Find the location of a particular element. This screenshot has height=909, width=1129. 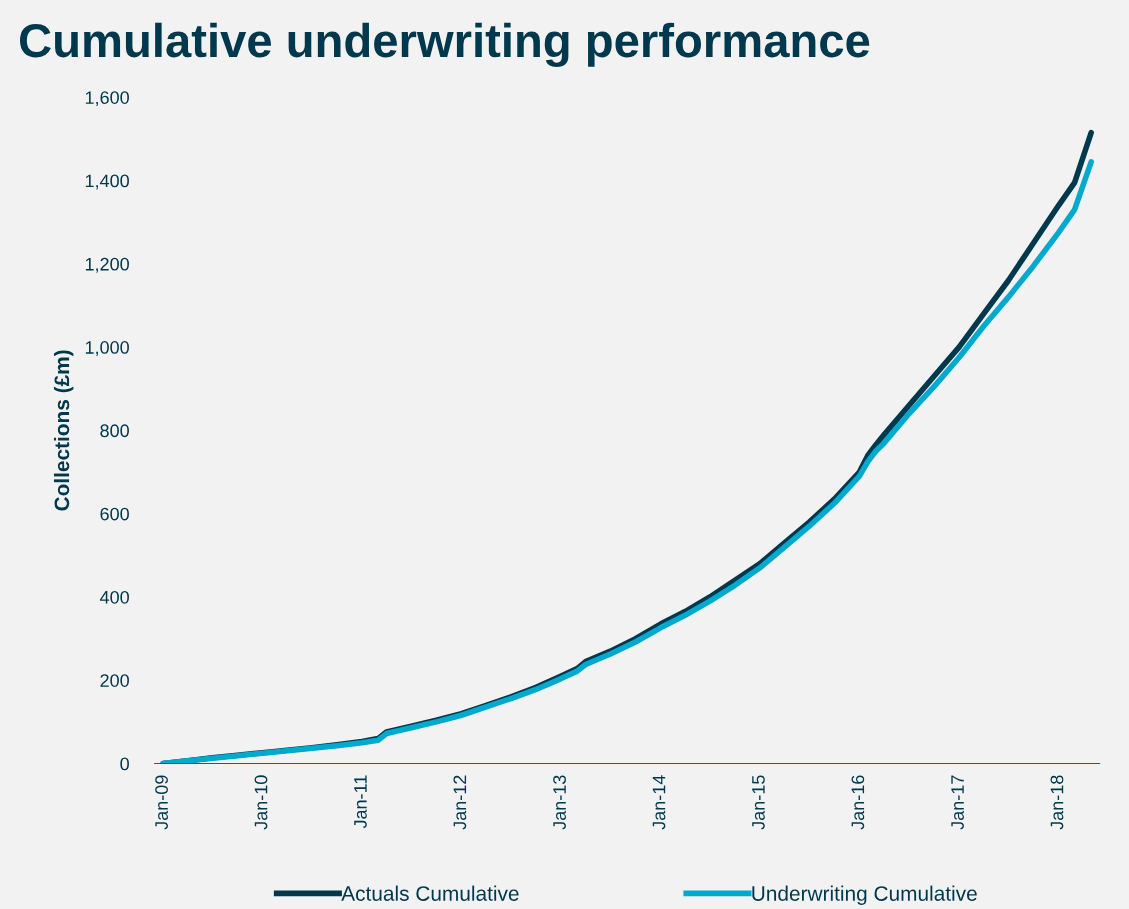

y-tick-label: 1,600 is located at coordinates (107, 99).